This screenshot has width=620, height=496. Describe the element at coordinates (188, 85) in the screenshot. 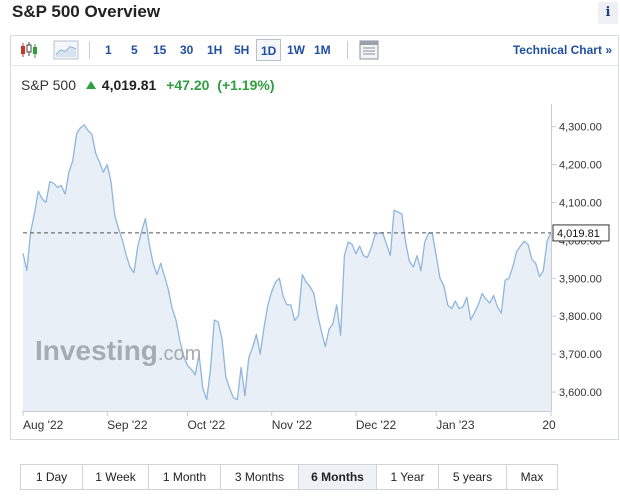

I see `index-change: +47.20` at that location.